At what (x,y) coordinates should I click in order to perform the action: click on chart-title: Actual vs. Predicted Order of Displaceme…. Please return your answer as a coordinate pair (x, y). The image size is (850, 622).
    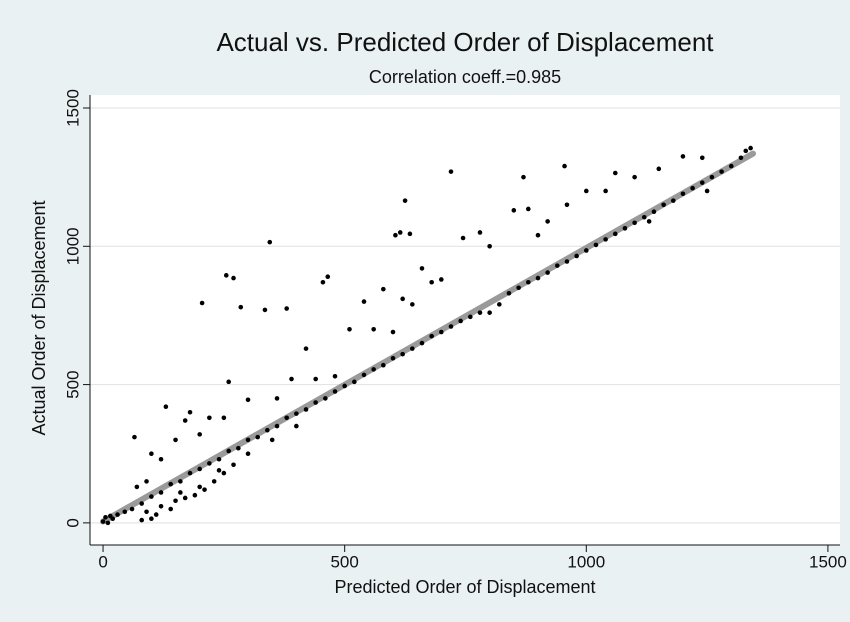
    Looking at the image, I should click on (465, 42).